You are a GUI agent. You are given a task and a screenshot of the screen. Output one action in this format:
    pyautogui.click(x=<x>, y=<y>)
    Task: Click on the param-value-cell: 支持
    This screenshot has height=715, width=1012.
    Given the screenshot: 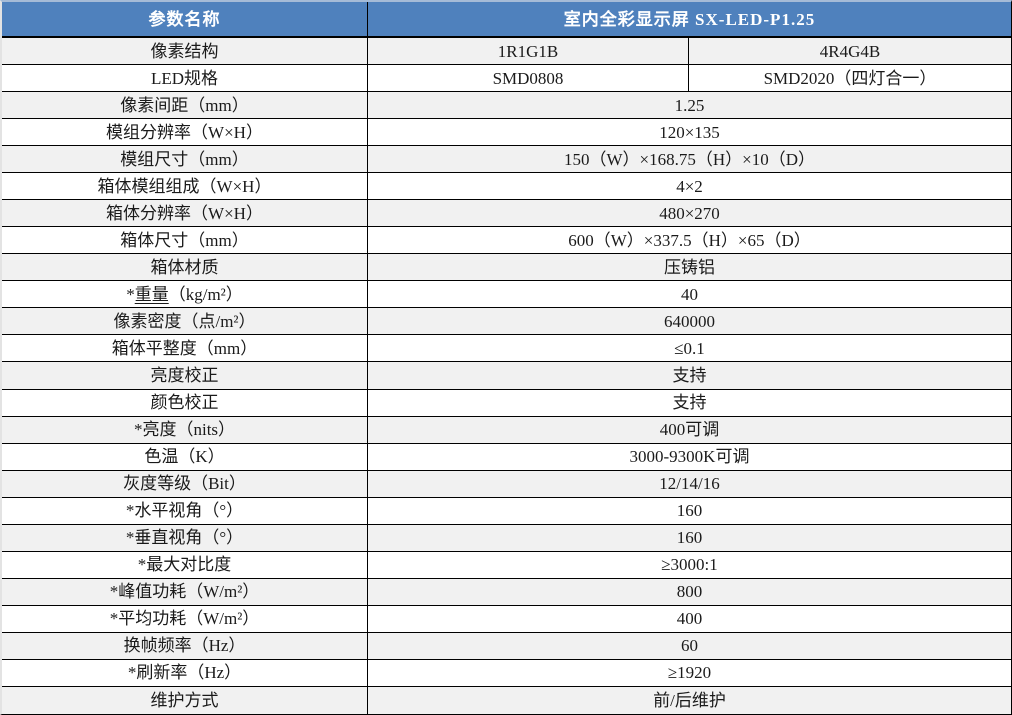 What is the action you would take?
    pyautogui.click(x=689, y=375)
    